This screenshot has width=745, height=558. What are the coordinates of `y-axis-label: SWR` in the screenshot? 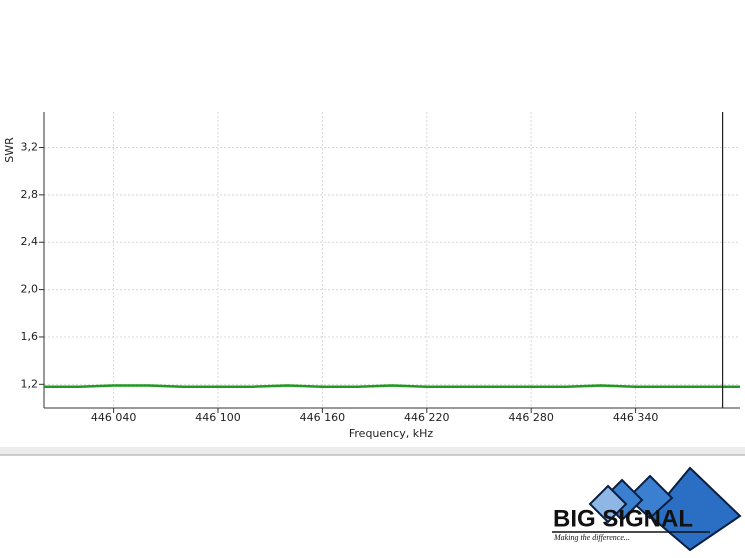 It's located at (9, 150).